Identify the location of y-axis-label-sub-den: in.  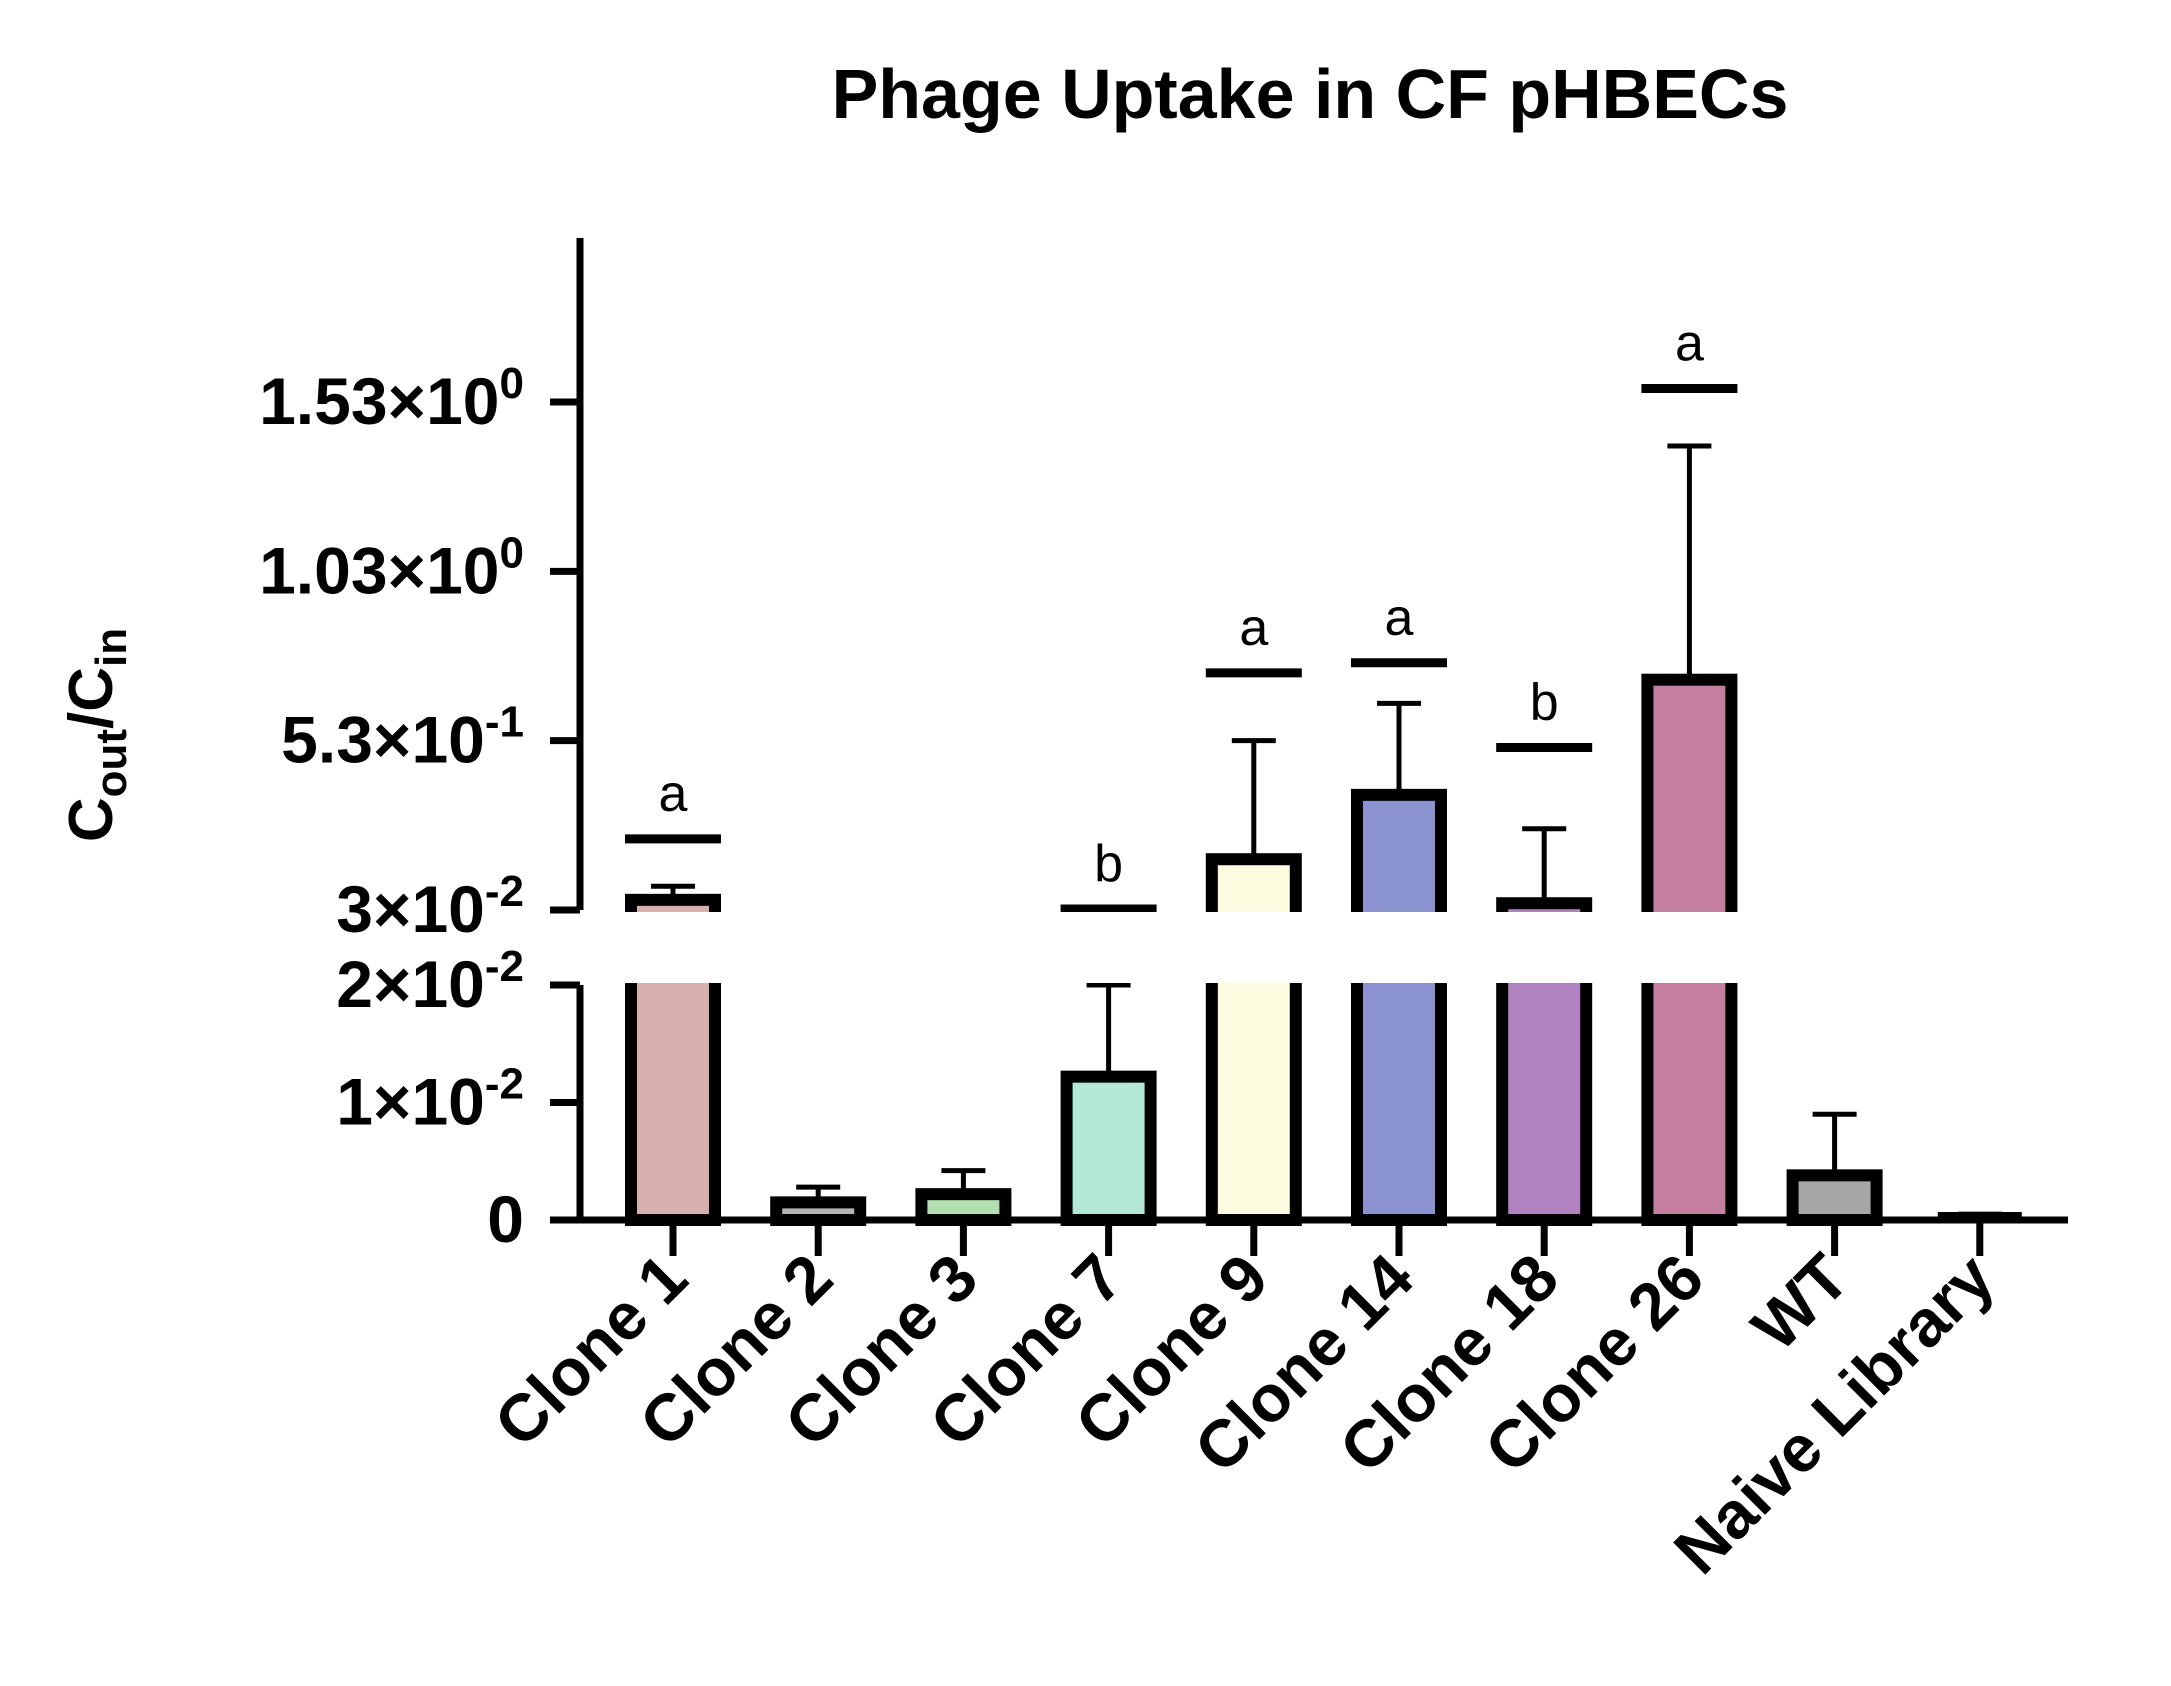
(111, 647).